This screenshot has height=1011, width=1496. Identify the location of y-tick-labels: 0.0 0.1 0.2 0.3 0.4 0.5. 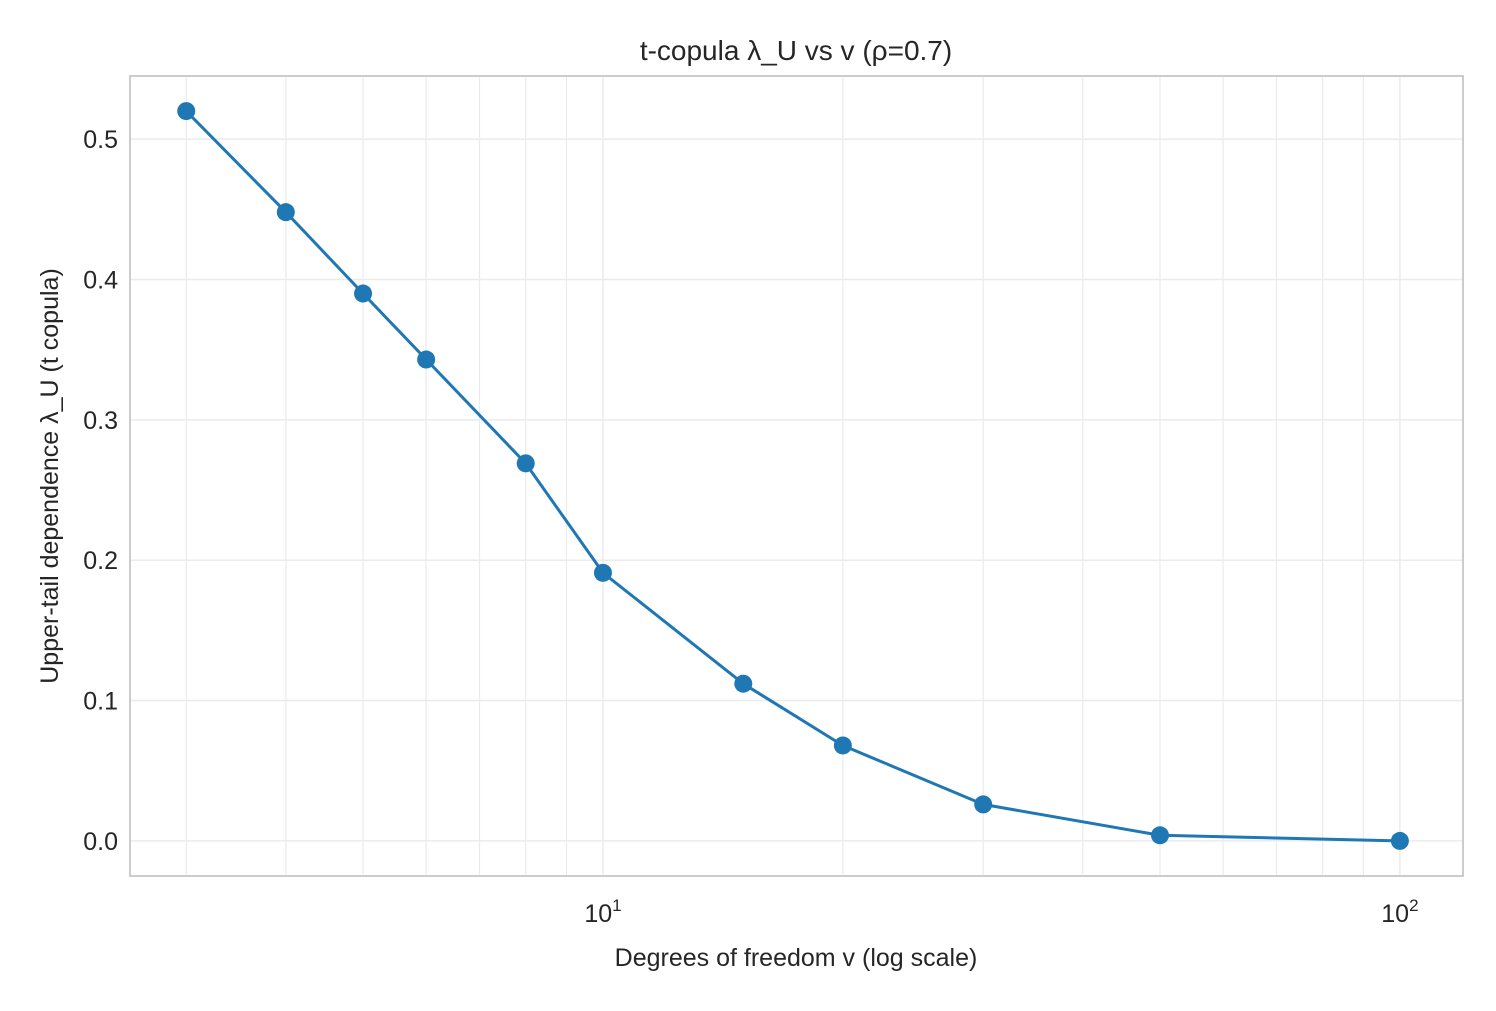
(100, 491).